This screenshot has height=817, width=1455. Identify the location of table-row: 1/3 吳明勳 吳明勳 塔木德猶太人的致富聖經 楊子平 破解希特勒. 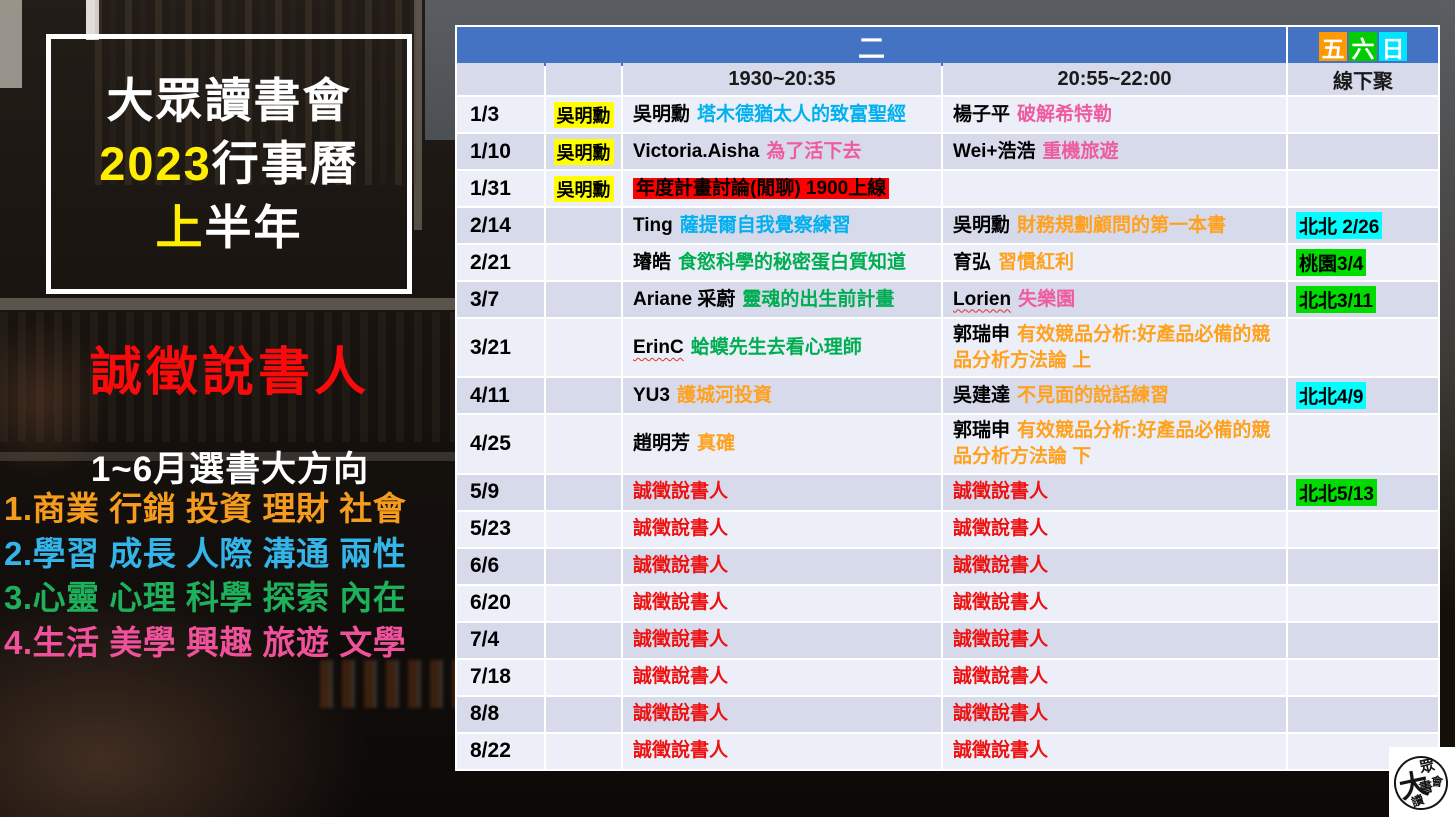
(947, 114).